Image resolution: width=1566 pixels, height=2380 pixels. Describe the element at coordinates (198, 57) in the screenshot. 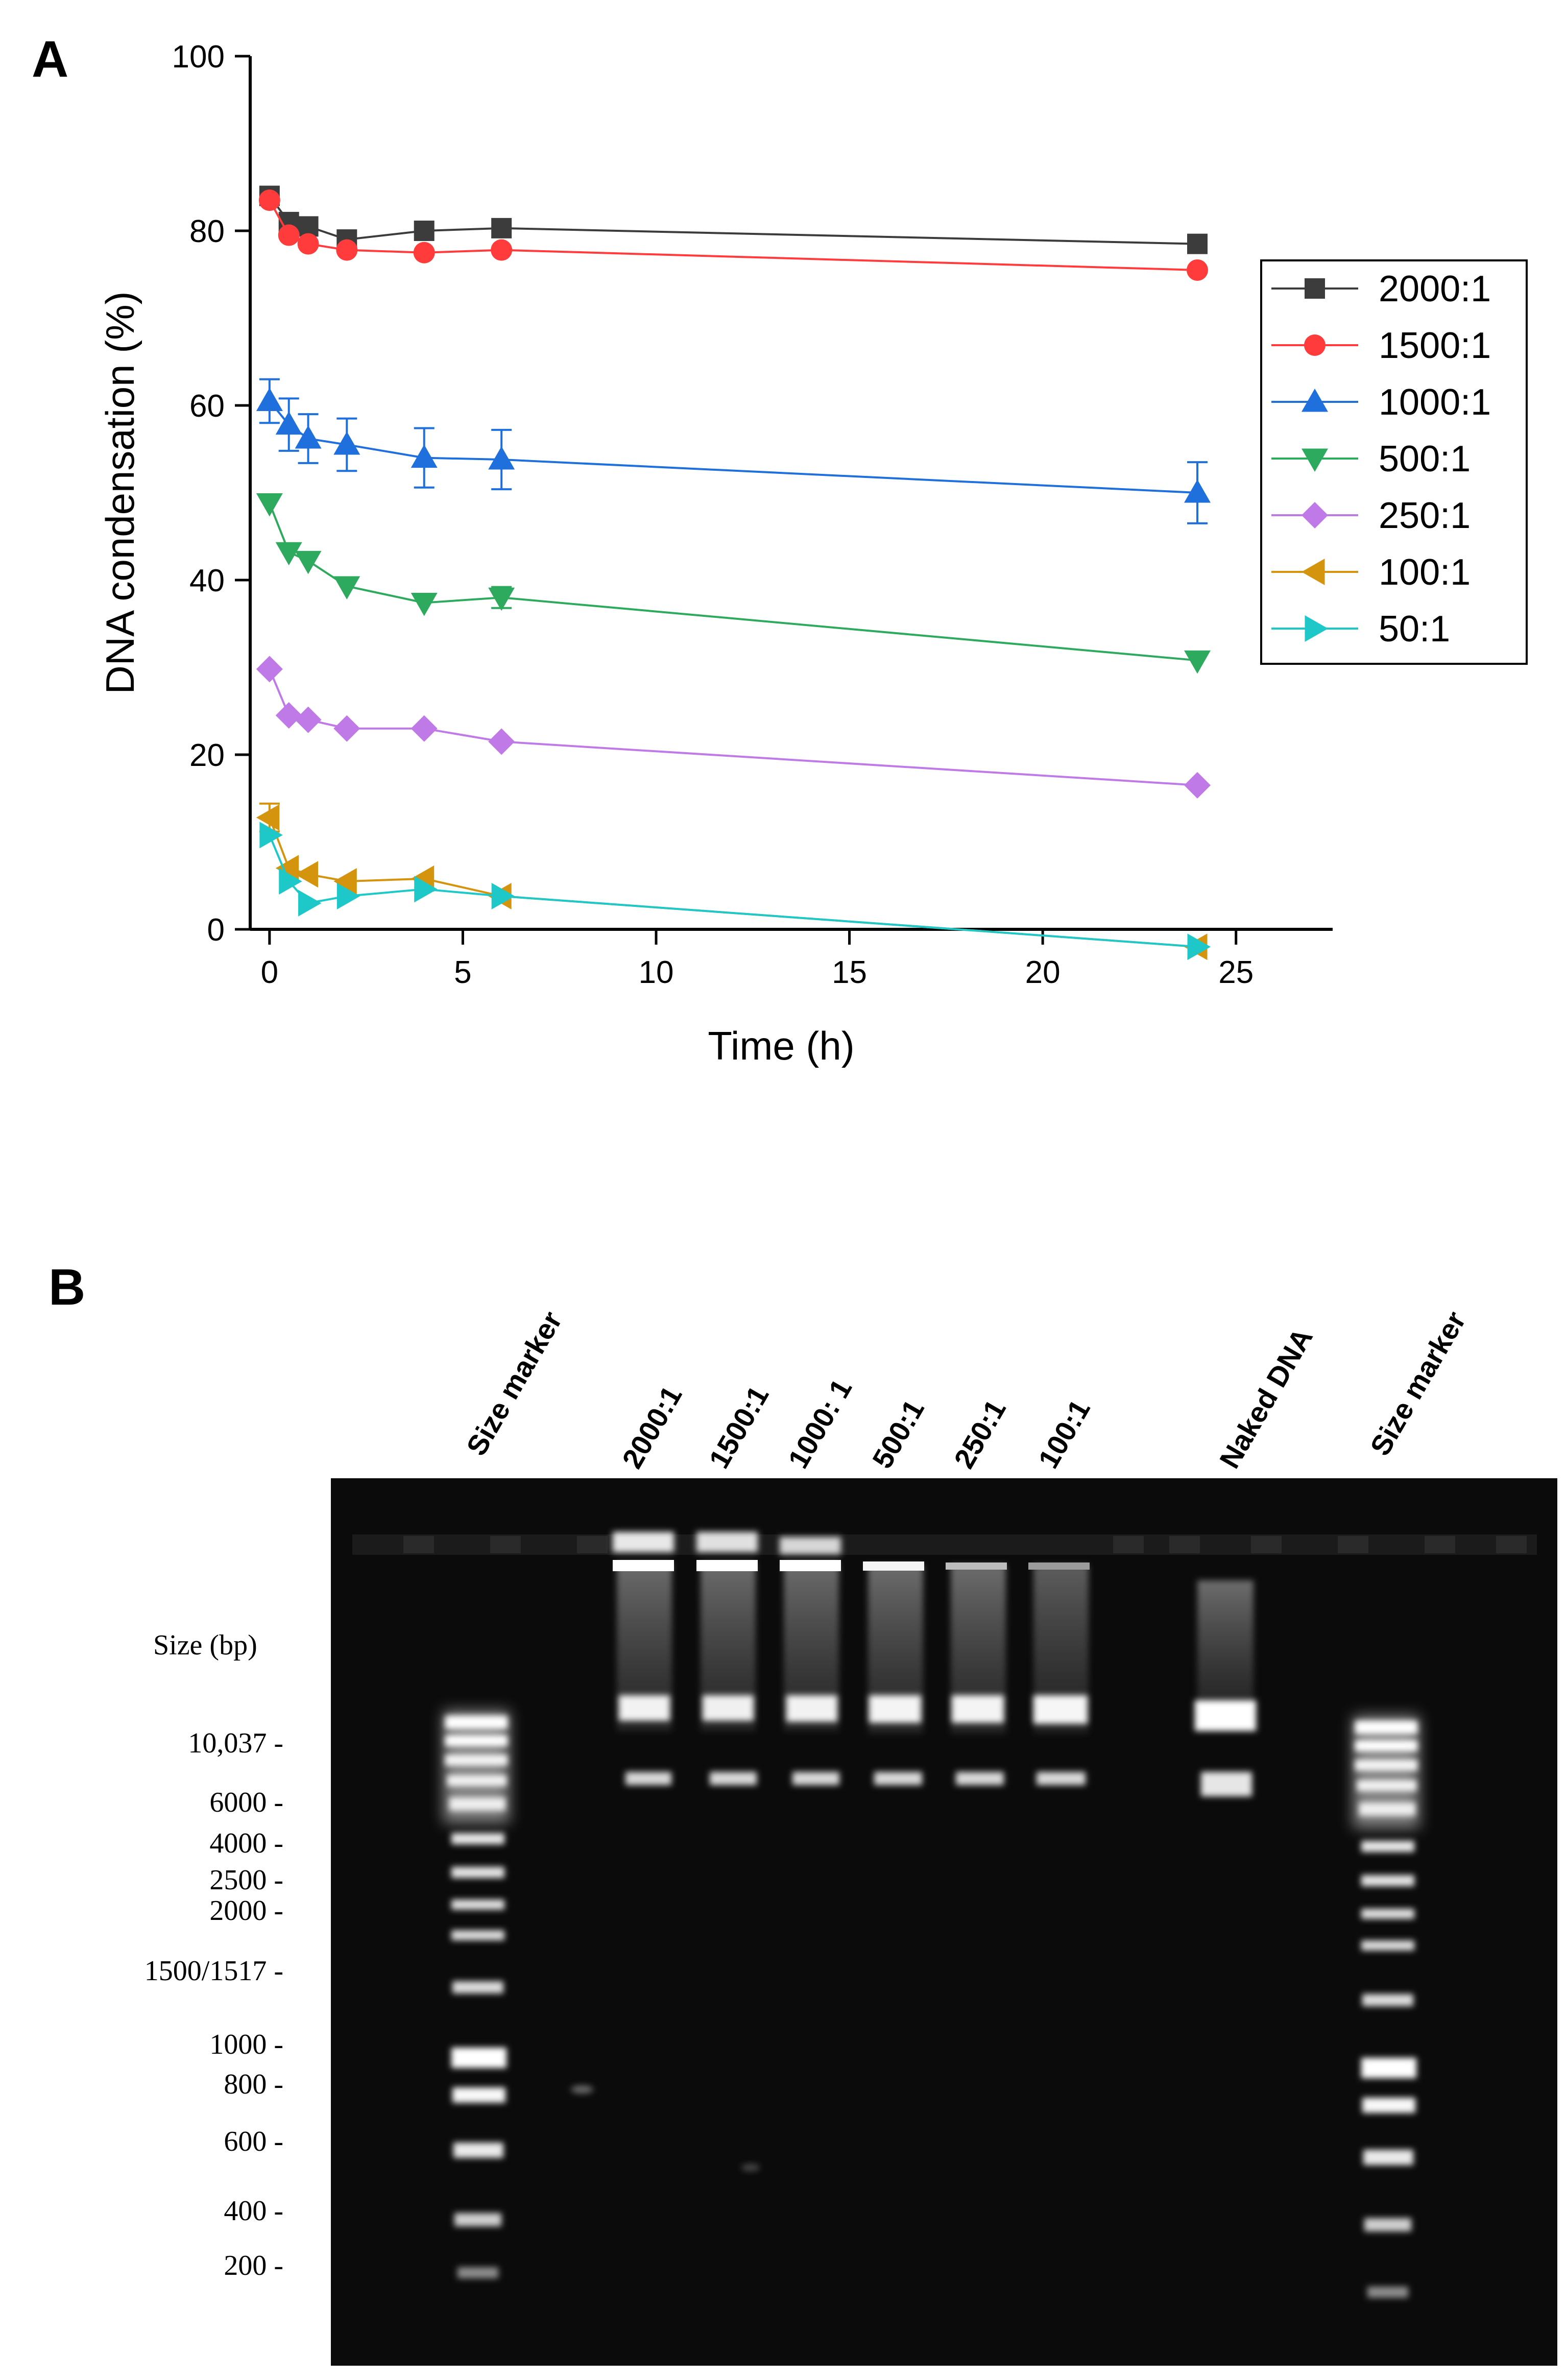

I see `y-tick-label: 100` at that location.